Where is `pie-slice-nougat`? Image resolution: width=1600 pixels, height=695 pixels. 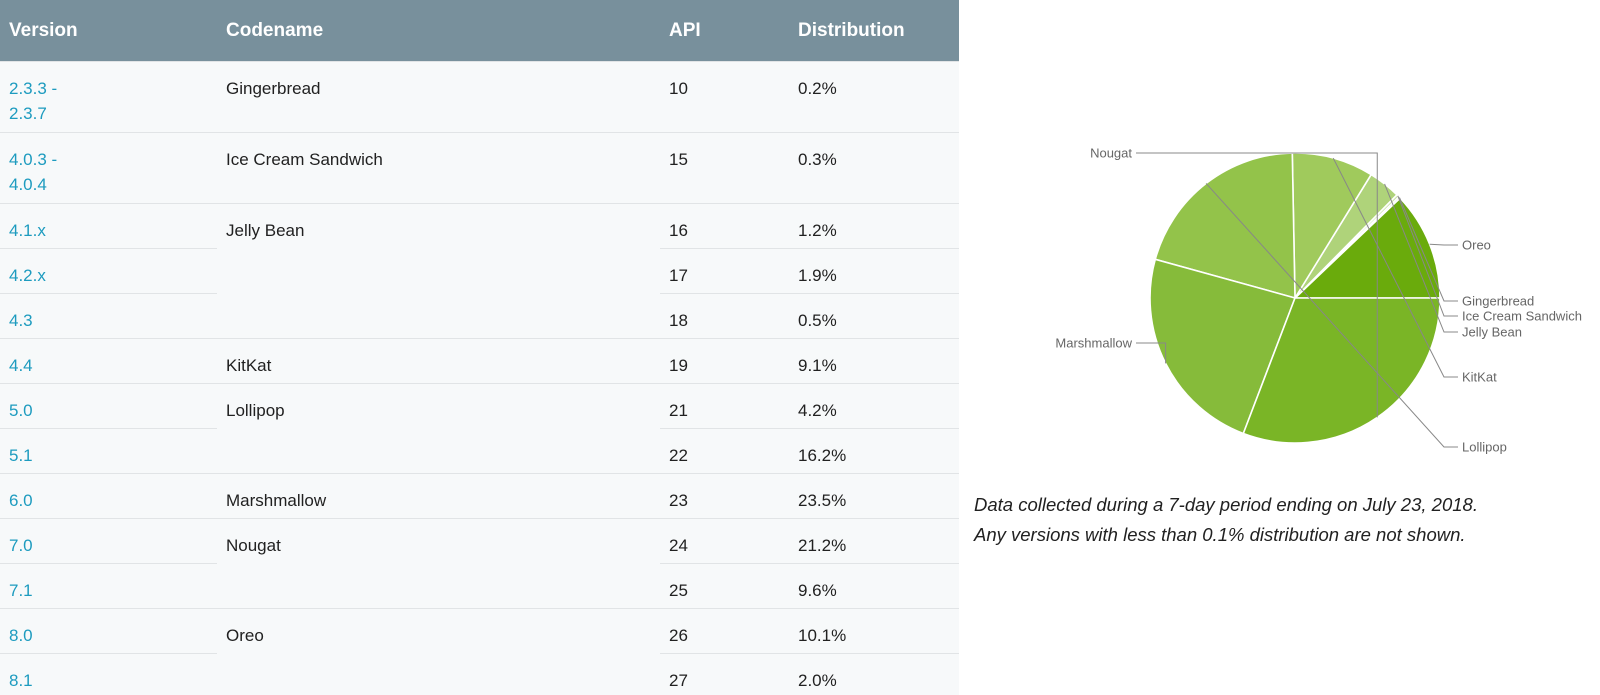
pie-slice-nougat is located at coordinates (1341, 370).